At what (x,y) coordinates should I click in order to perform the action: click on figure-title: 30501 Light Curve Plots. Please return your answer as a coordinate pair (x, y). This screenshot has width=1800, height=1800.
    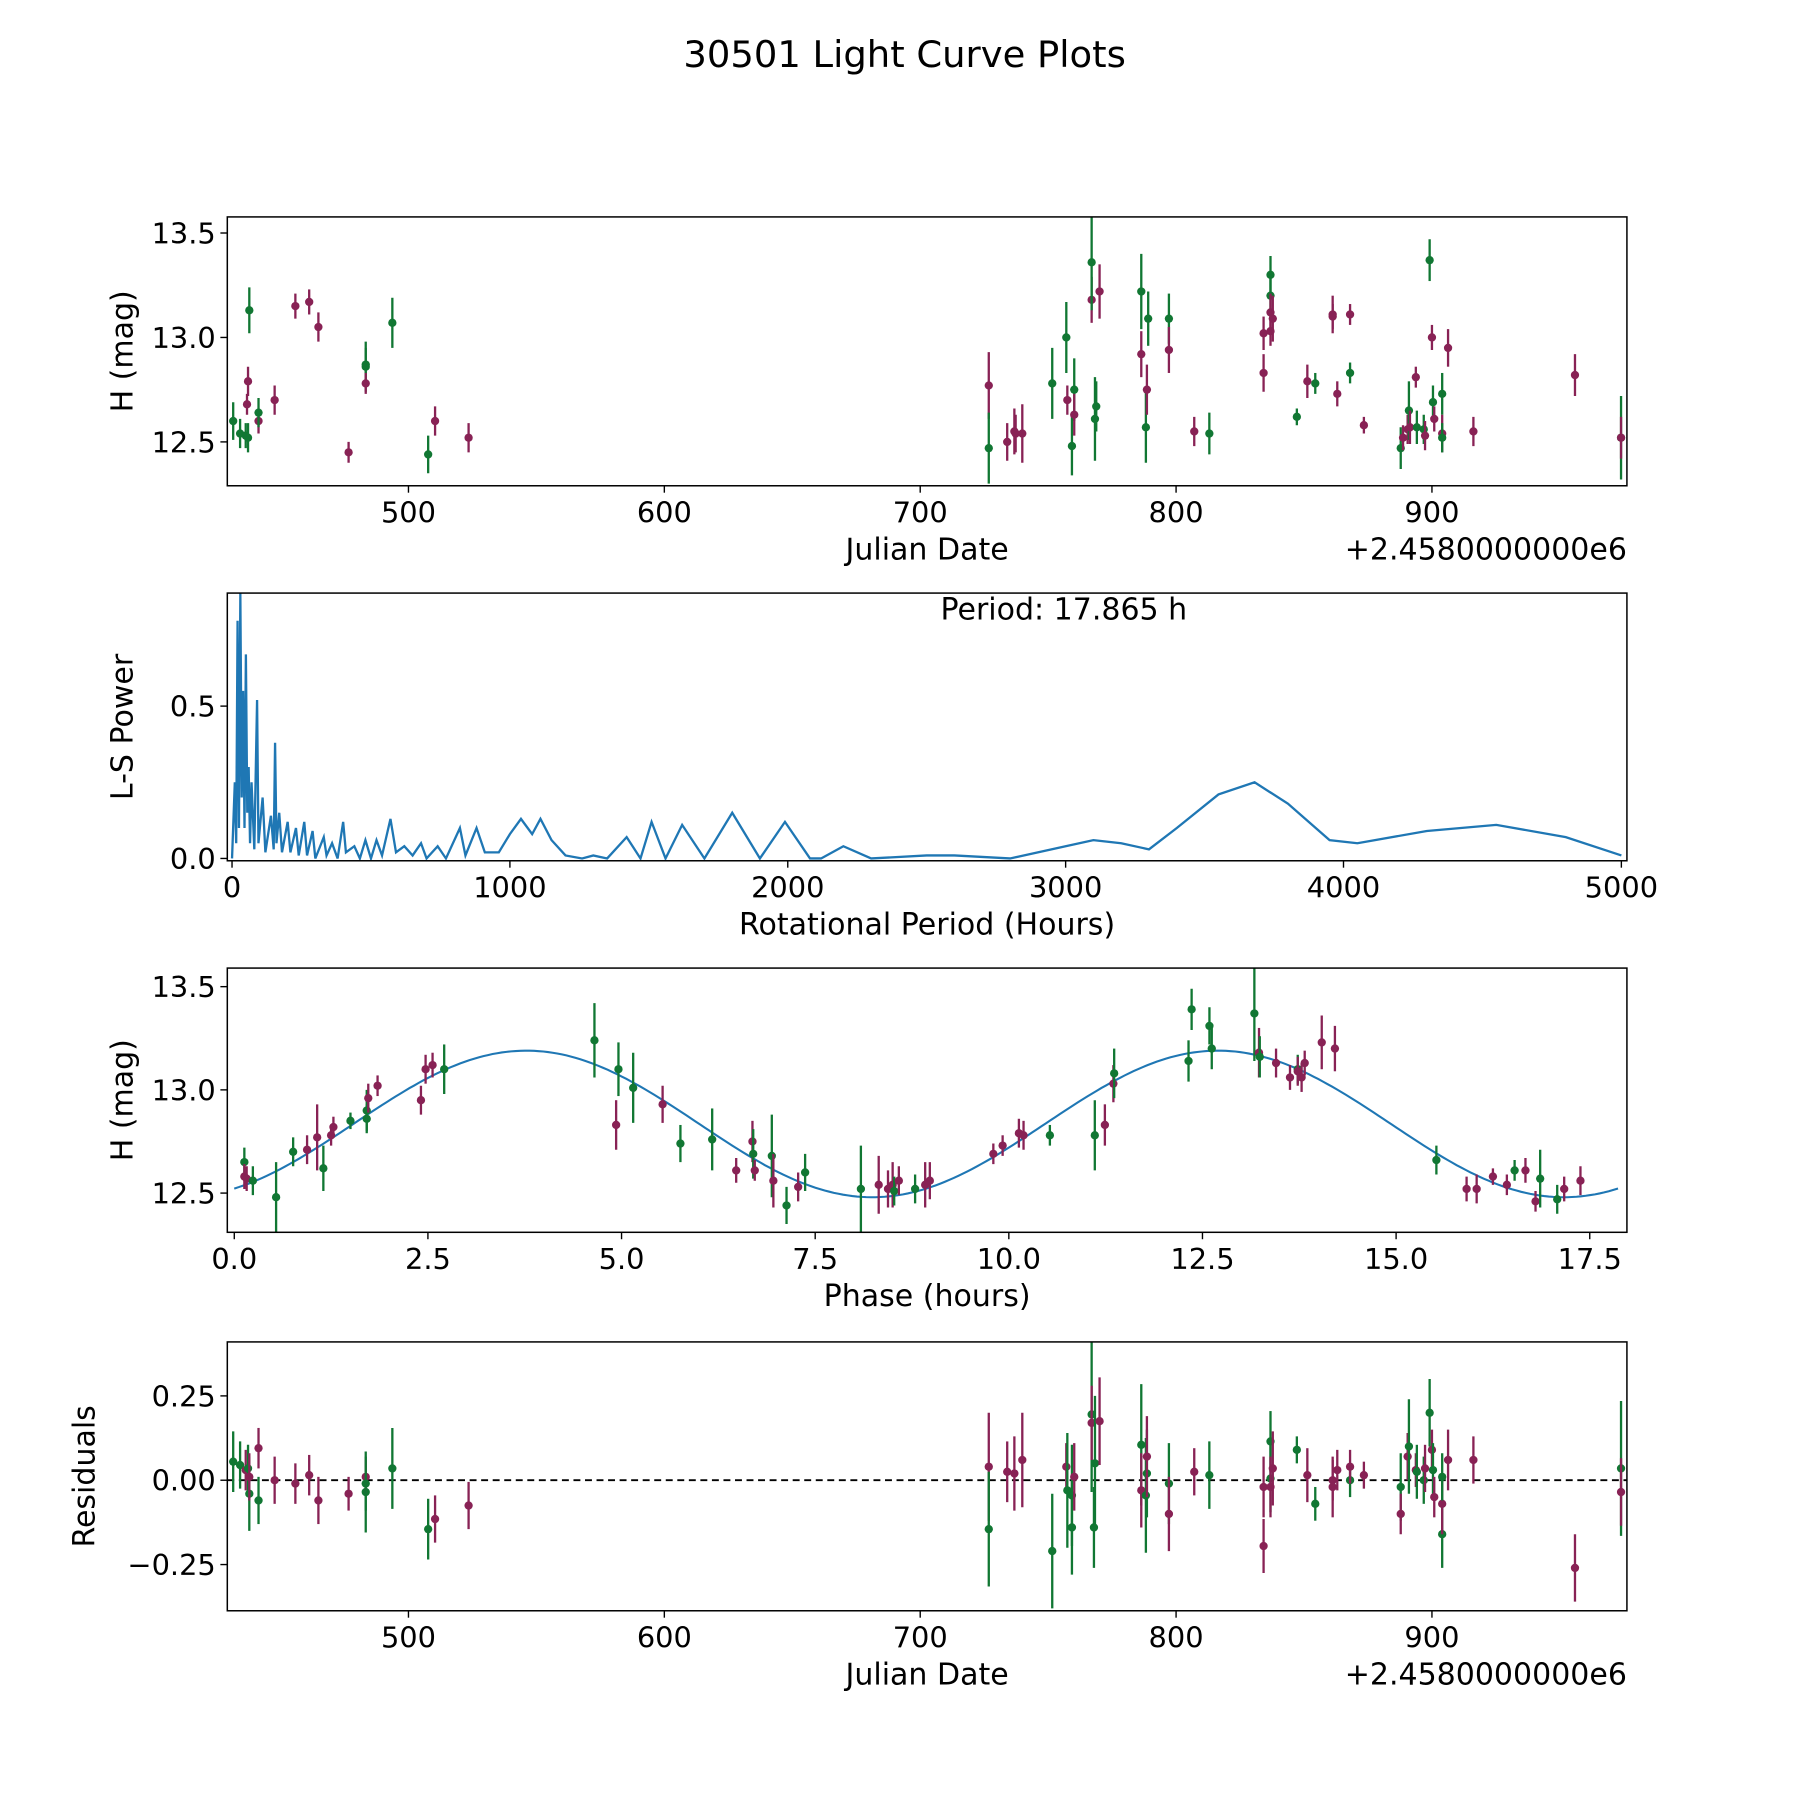
    Looking at the image, I should click on (904, 54).